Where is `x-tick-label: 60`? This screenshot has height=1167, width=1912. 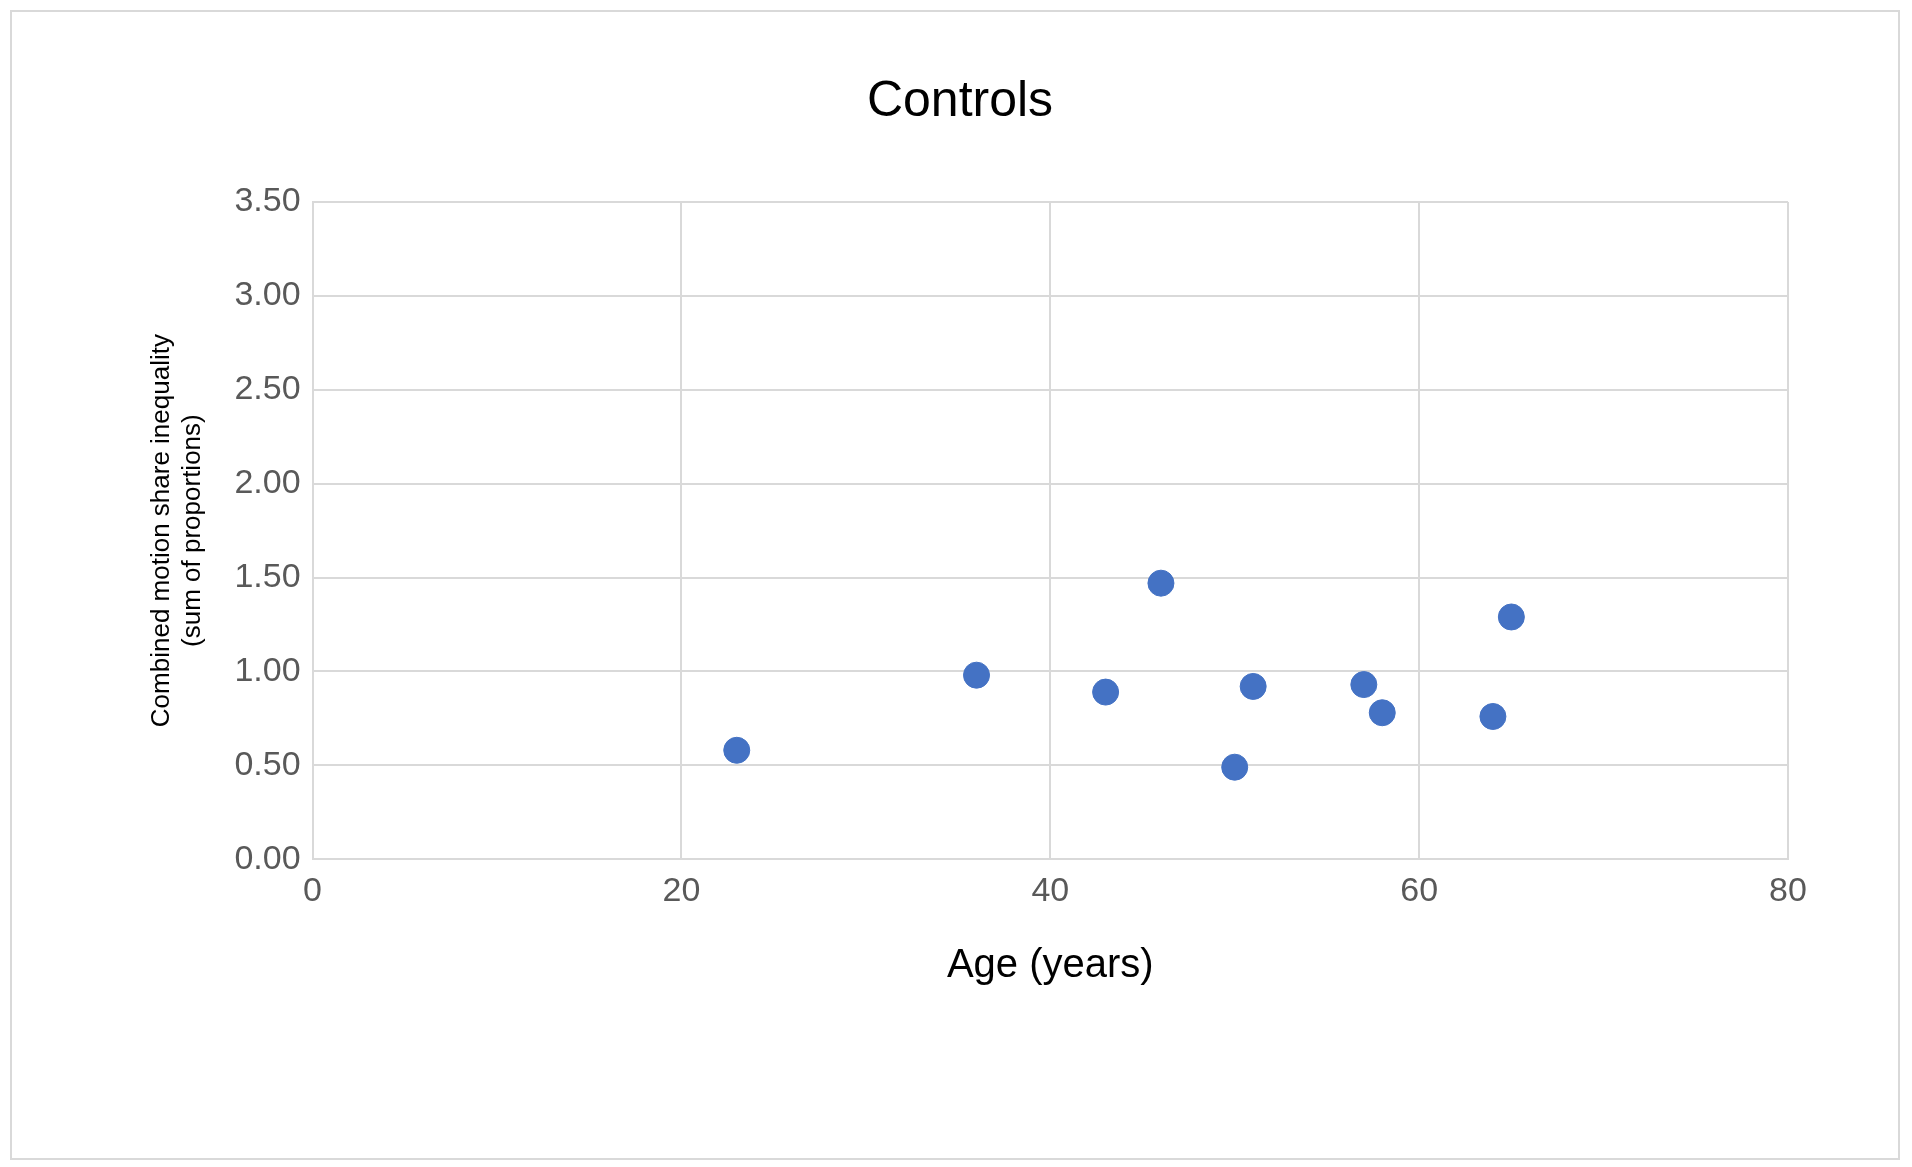 x-tick-label: 60 is located at coordinates (1419, 888).